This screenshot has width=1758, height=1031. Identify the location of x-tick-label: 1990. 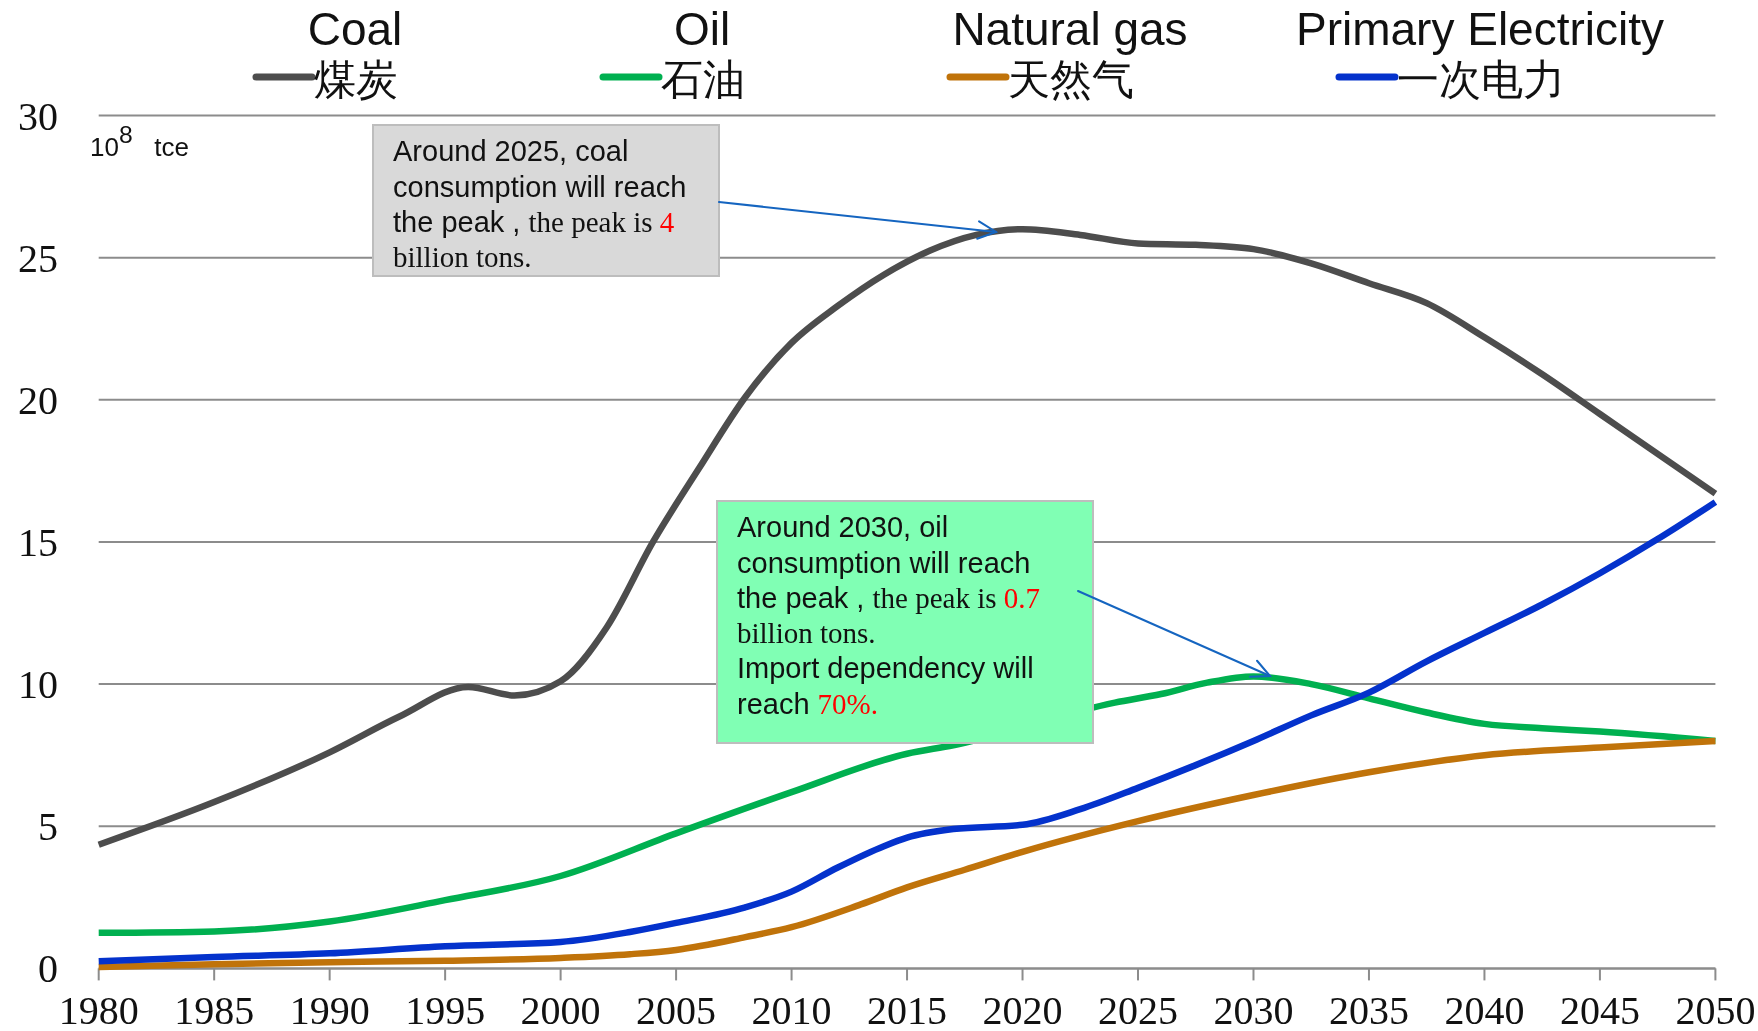
(329, 1009).